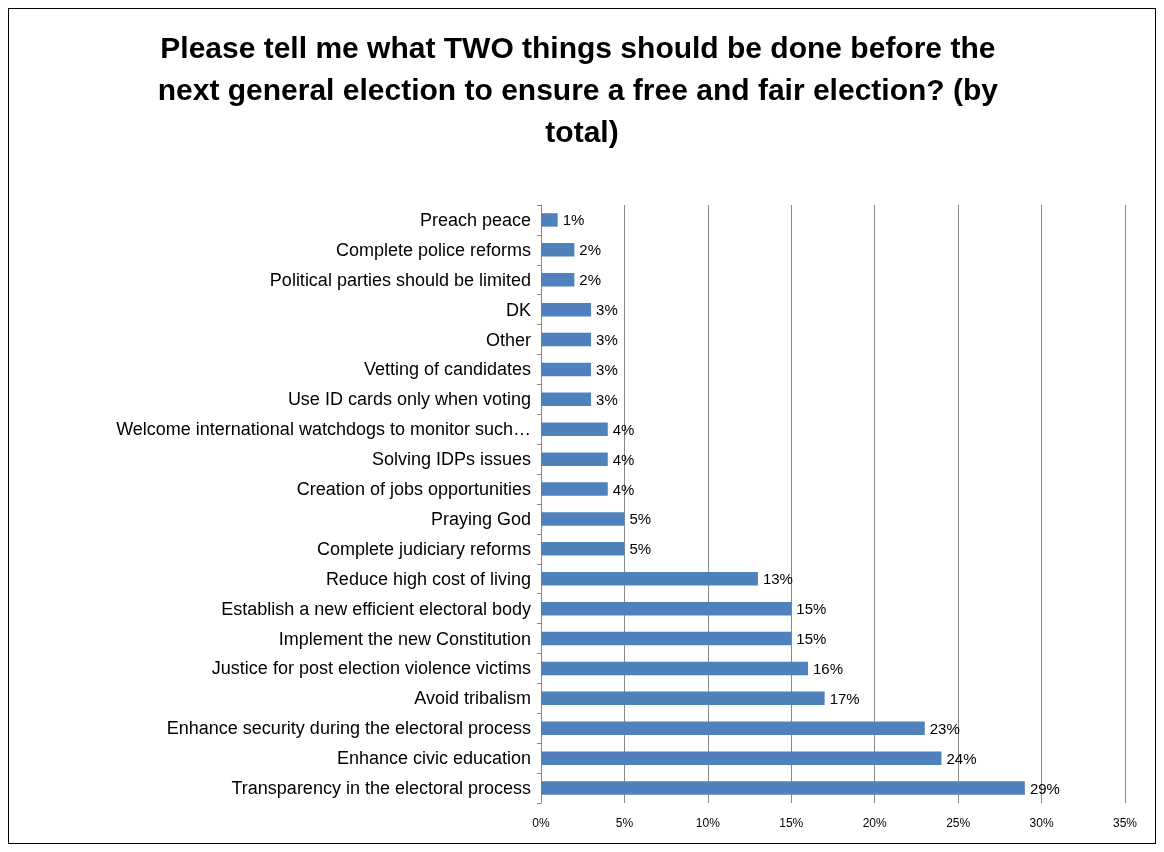 The image size is (1164, 852). Describe the element at coordinates (777, 579) in the screenshot. I see `data-label: 13%` at that location.